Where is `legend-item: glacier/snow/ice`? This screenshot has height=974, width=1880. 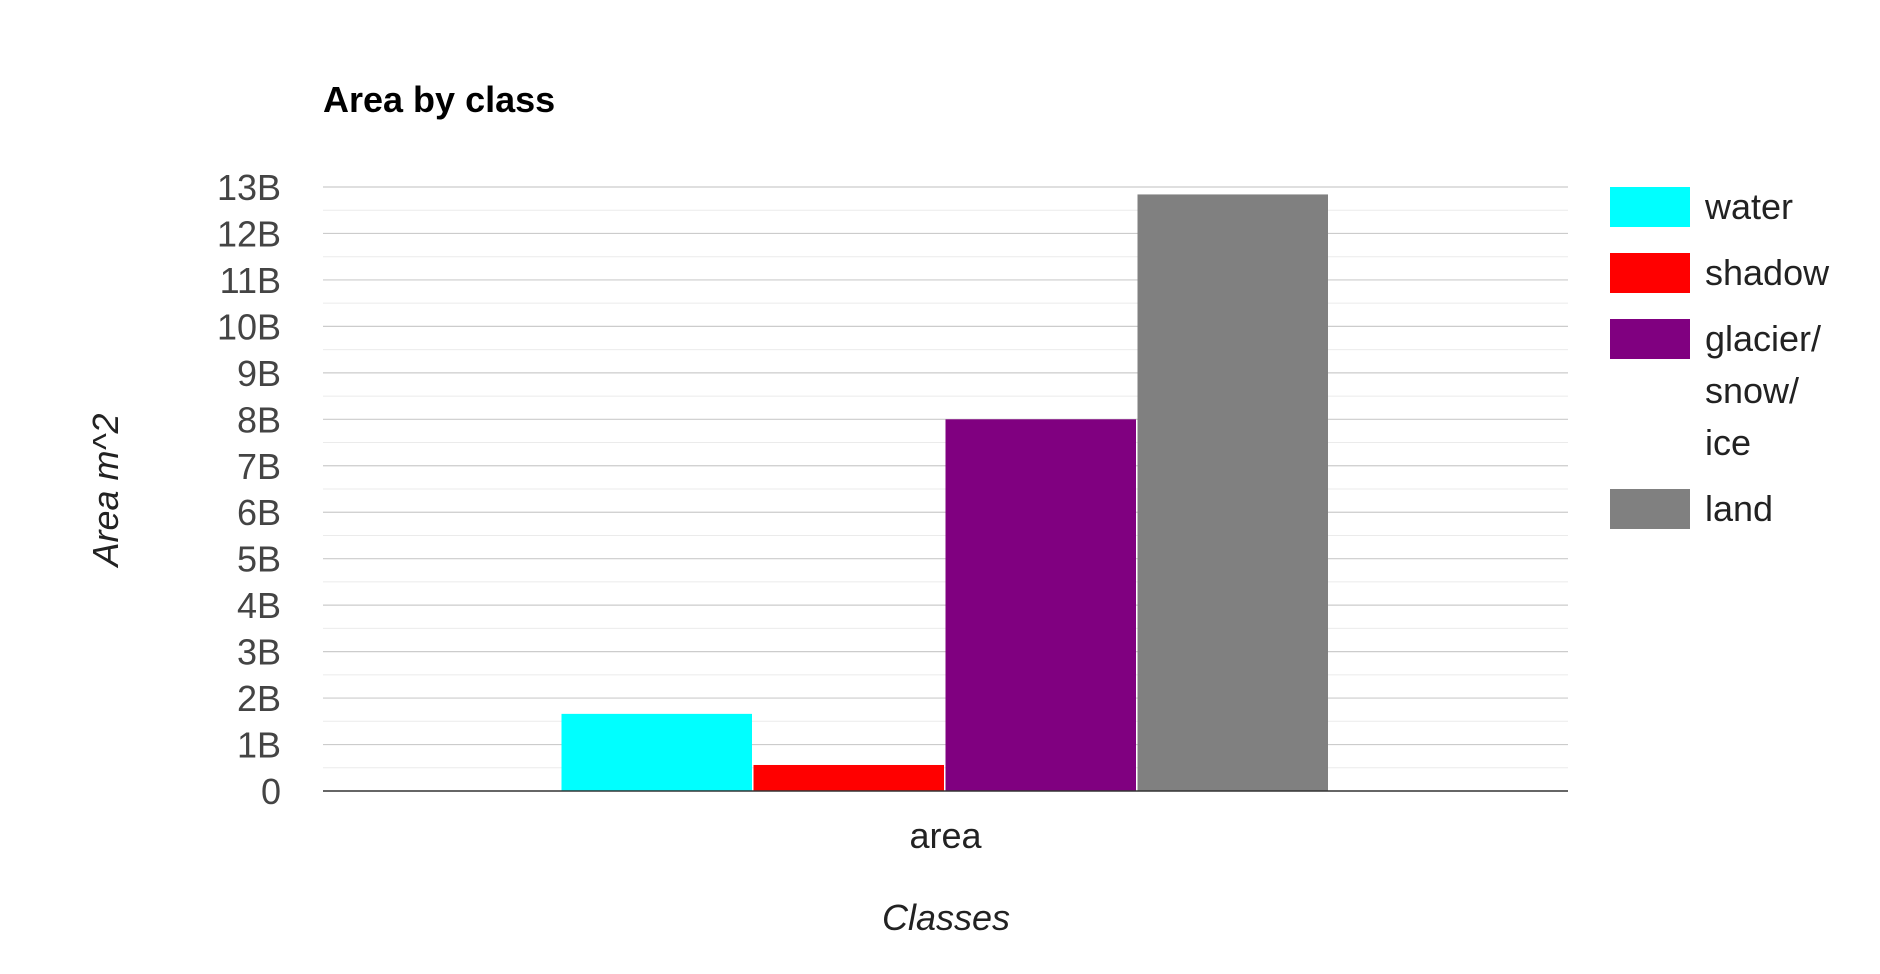
legend-item: glacier/snow/ice is located at coordinates (1715, 390).